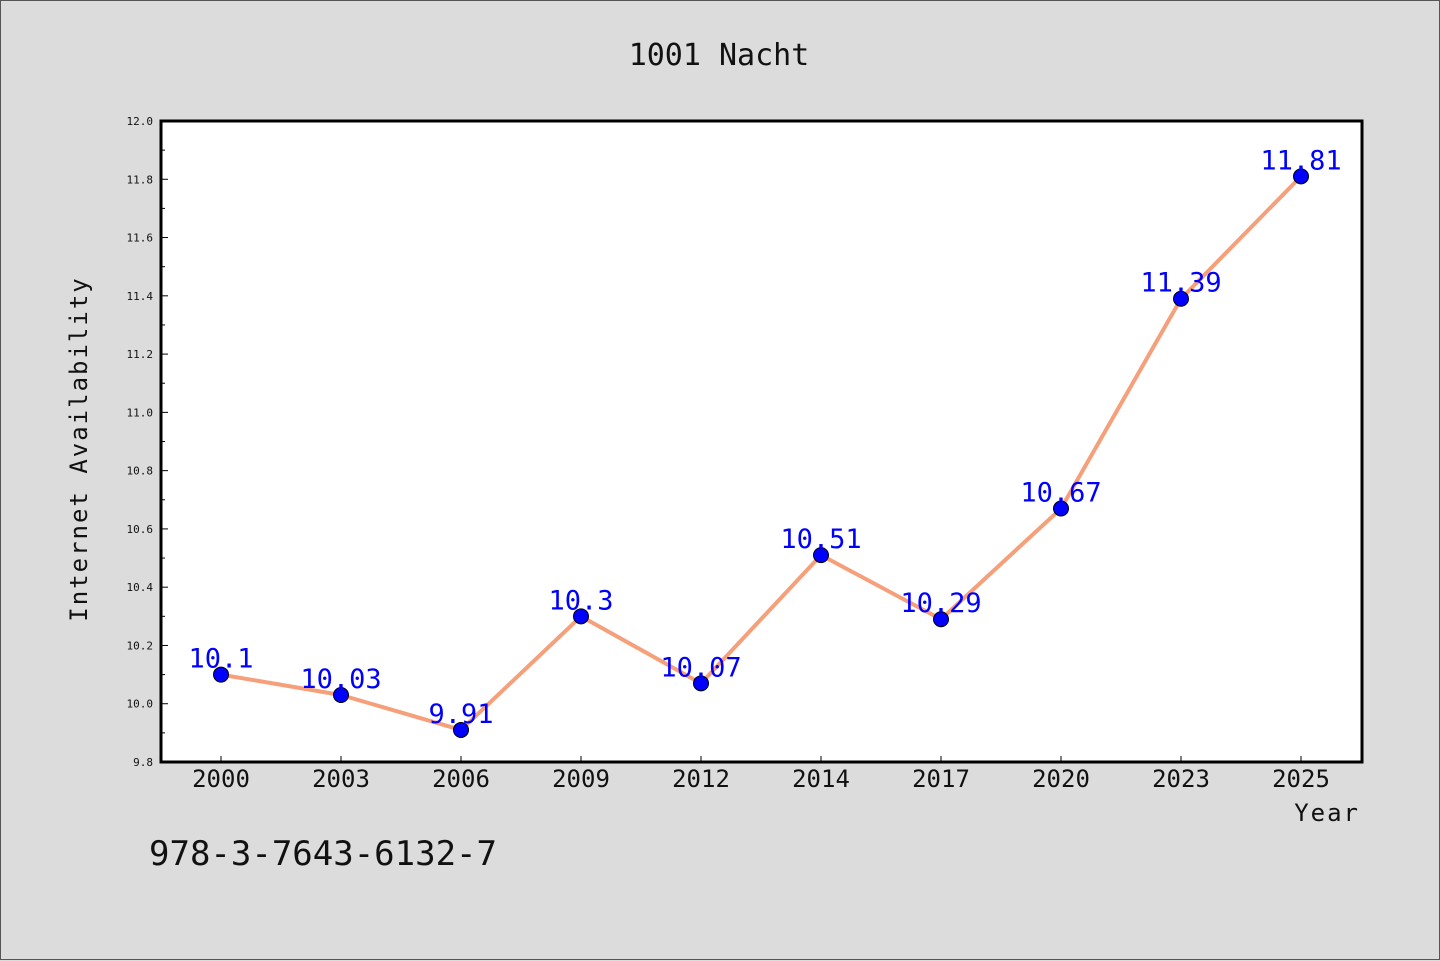 This screenshot has width=1440, height=961. What do you see at coordinates (140, 296) in the screenshot?
I see `y-tick-label: 11.4` at bounding box center [140, 296].